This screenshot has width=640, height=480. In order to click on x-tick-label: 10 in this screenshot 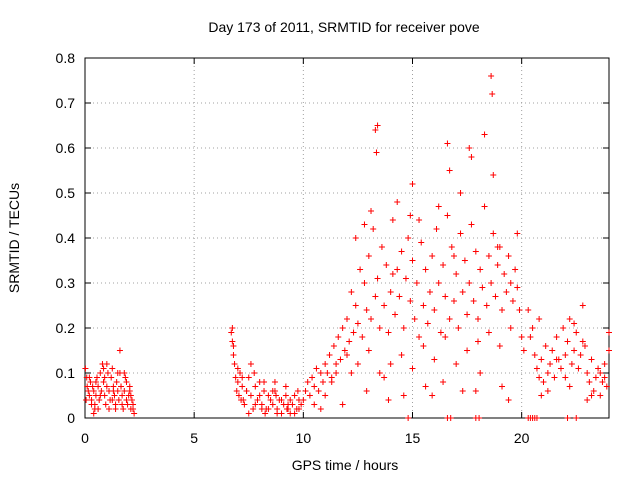, I will do `click(304, 438)`.